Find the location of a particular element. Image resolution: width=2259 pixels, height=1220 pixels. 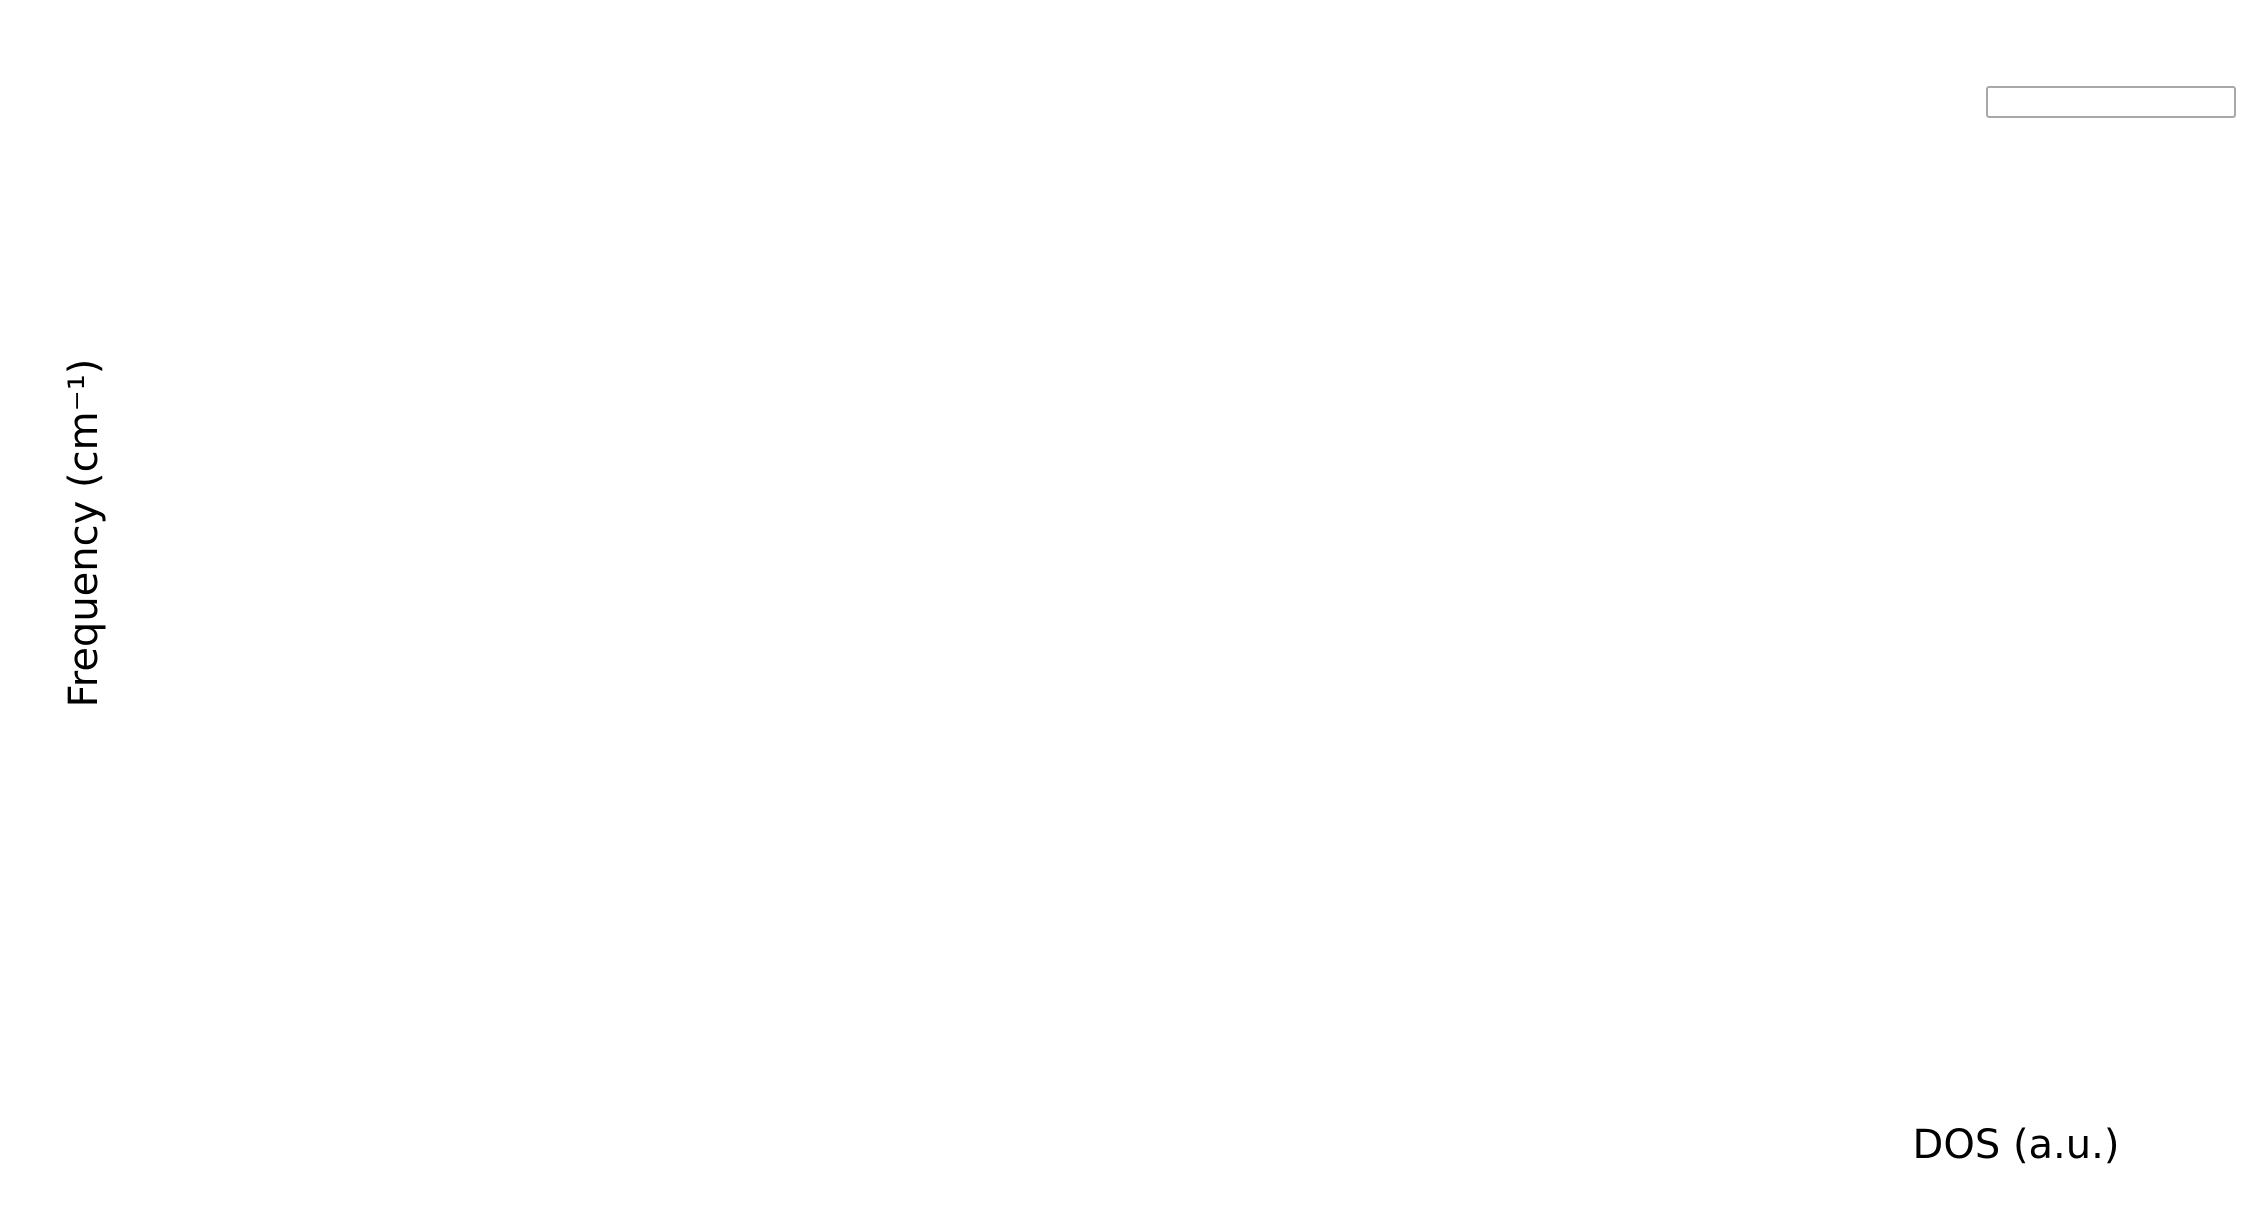

legend is located at coordinates (2111, 102).